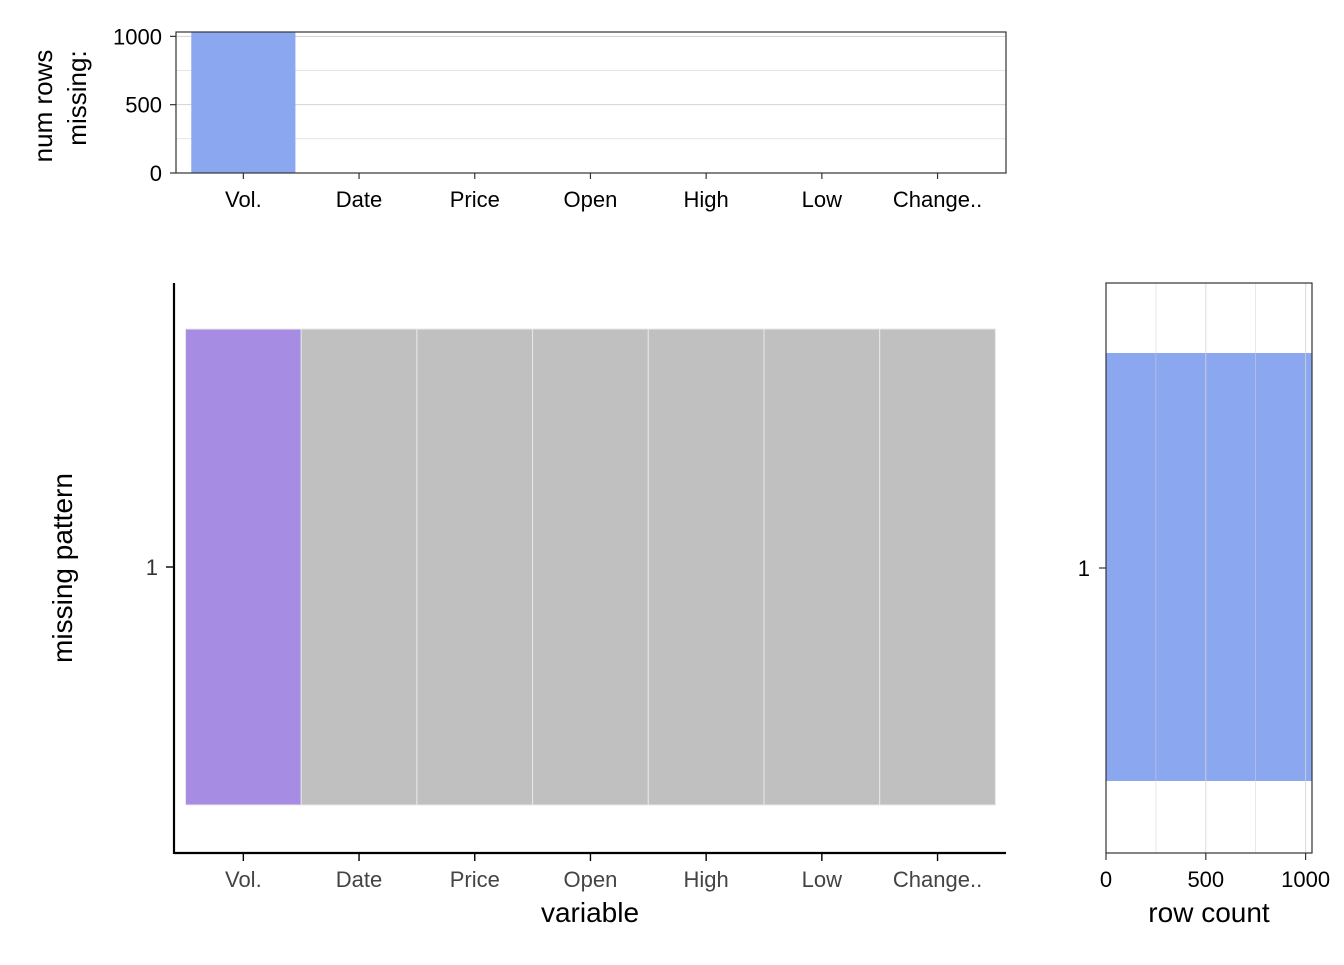 Image resolution: width=1344 pixels, height=965 pixels. I want to click on top-plot-background, so click(591, 102).